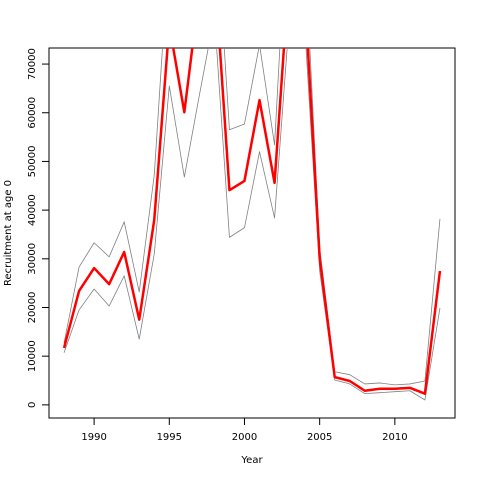  What do you see at coordinates (93, 437) in the screenshot?
I see `x-tick-label: 1990` at bounding box center [93, 437].